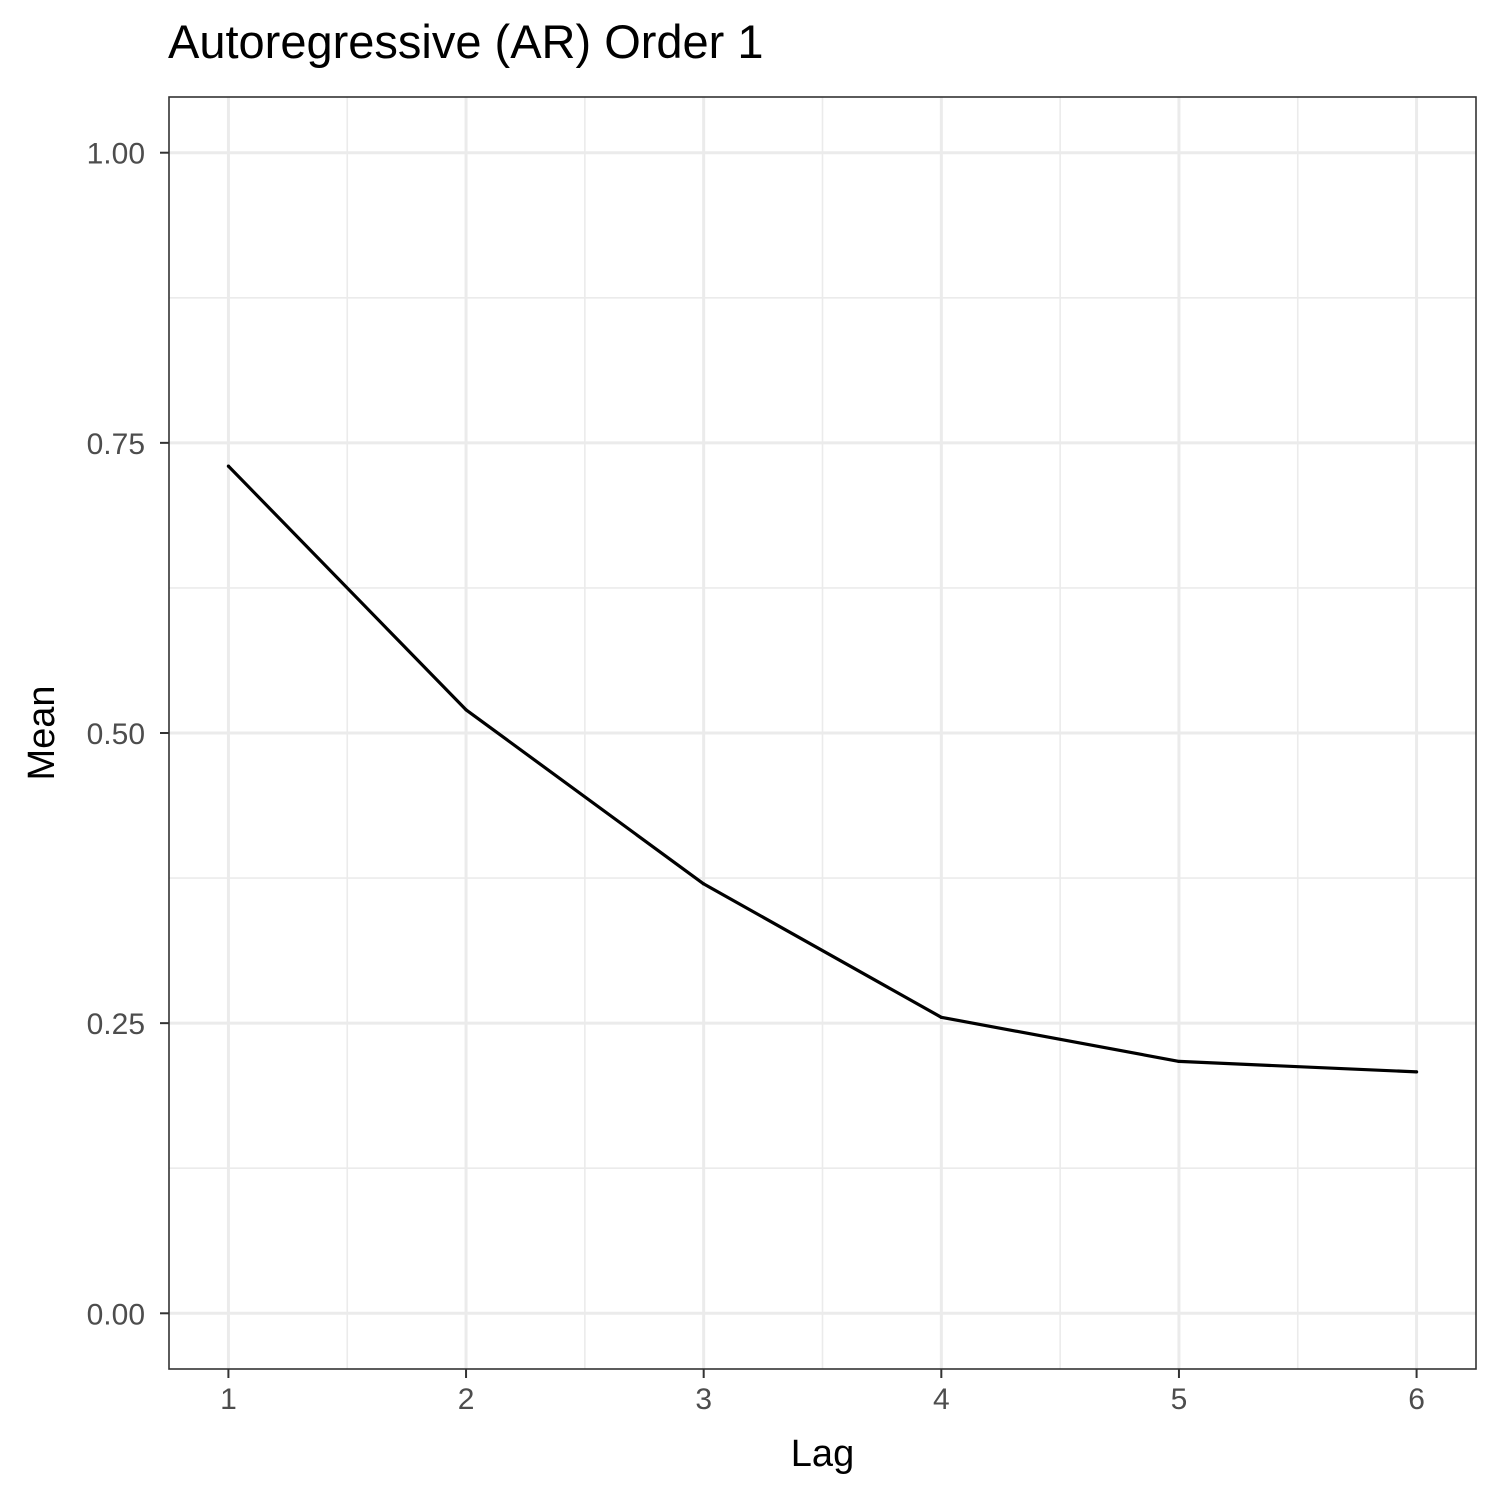 The height and width of the screenshot is (1500, 1500). What do you see at coordinates (822, 1454) in the screenshot?
I see `x-axis-title: Lag` at bounding box center [822, 1454].